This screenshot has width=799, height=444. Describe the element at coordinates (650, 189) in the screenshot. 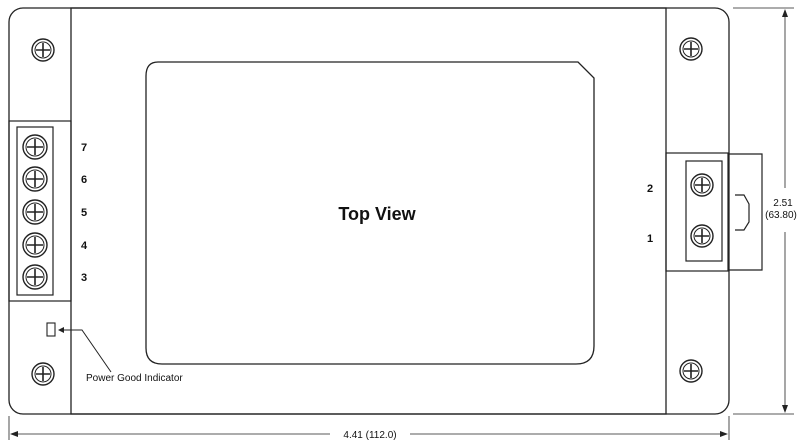

I see `pin-label-2: 2` at that location.